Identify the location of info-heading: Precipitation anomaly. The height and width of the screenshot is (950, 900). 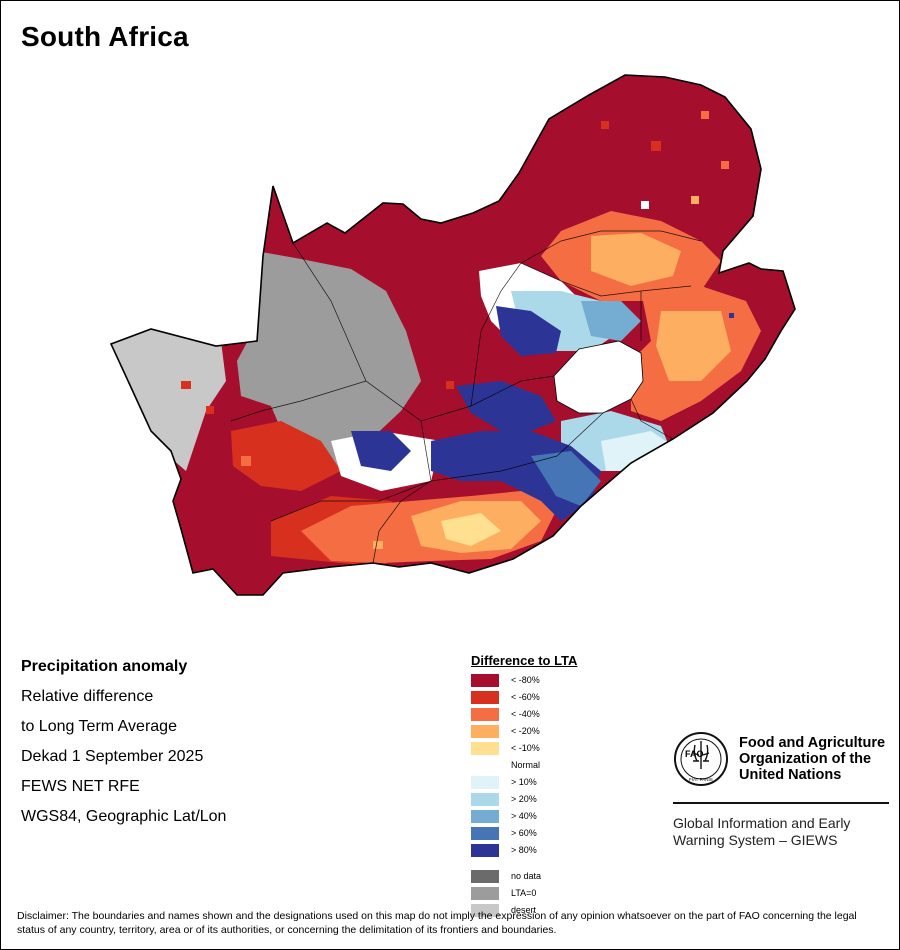
(104, 666).